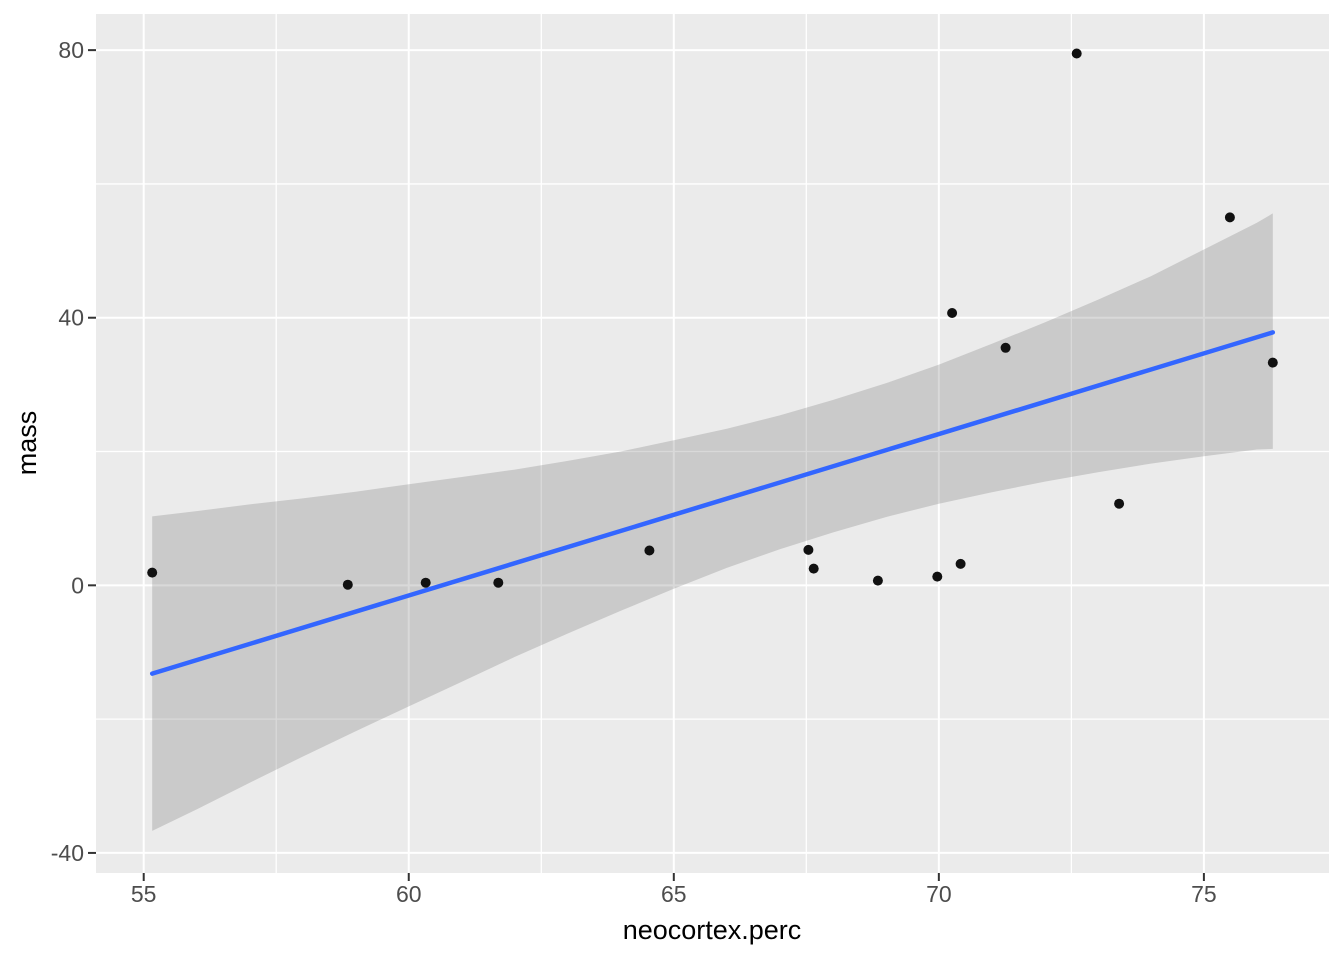 This screenshot has height=960, width=1344. What do you see at coordinates (409, 894) in the screenshot?
I see `x-tick-label: 60` at bounding box center [409, 894].